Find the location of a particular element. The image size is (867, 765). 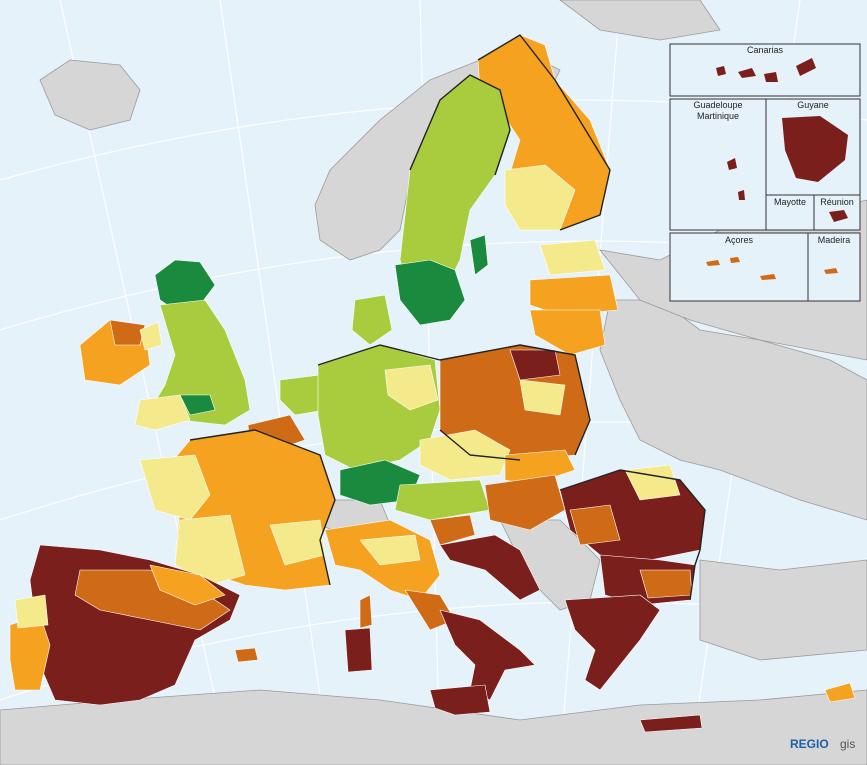

region-romania-west is located at coordinates (595, 525).